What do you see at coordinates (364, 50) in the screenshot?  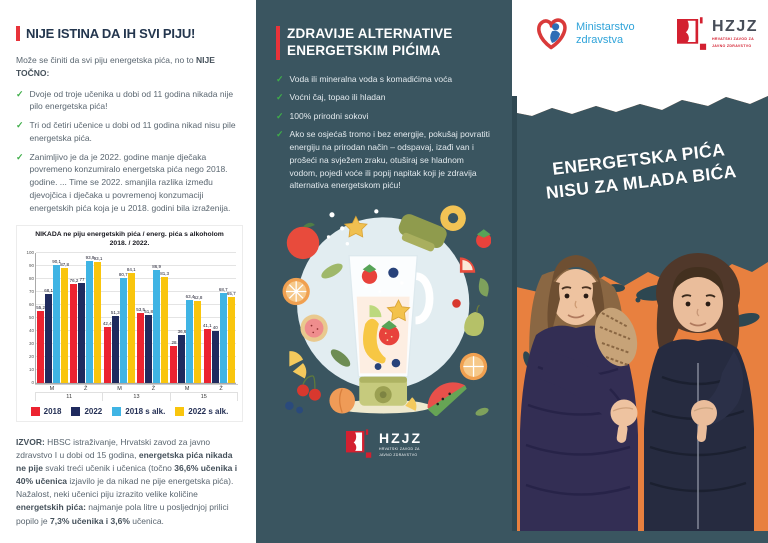 I see `middle-title-line2: ENERGETSKIM PIĆIMA` at bounding box center [364, 50].